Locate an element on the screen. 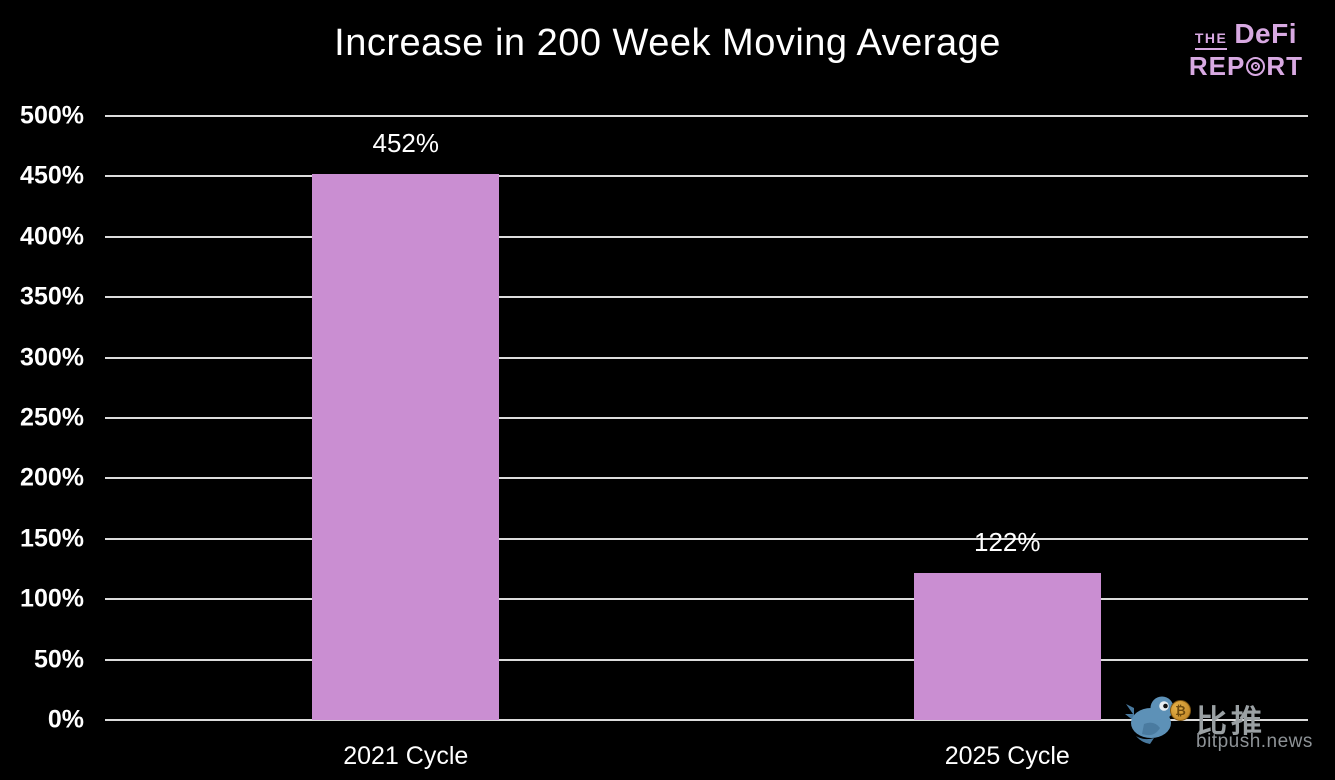 This screenshot has width=1335, height=780. gridline-200% is located at coordinates (706, 478).